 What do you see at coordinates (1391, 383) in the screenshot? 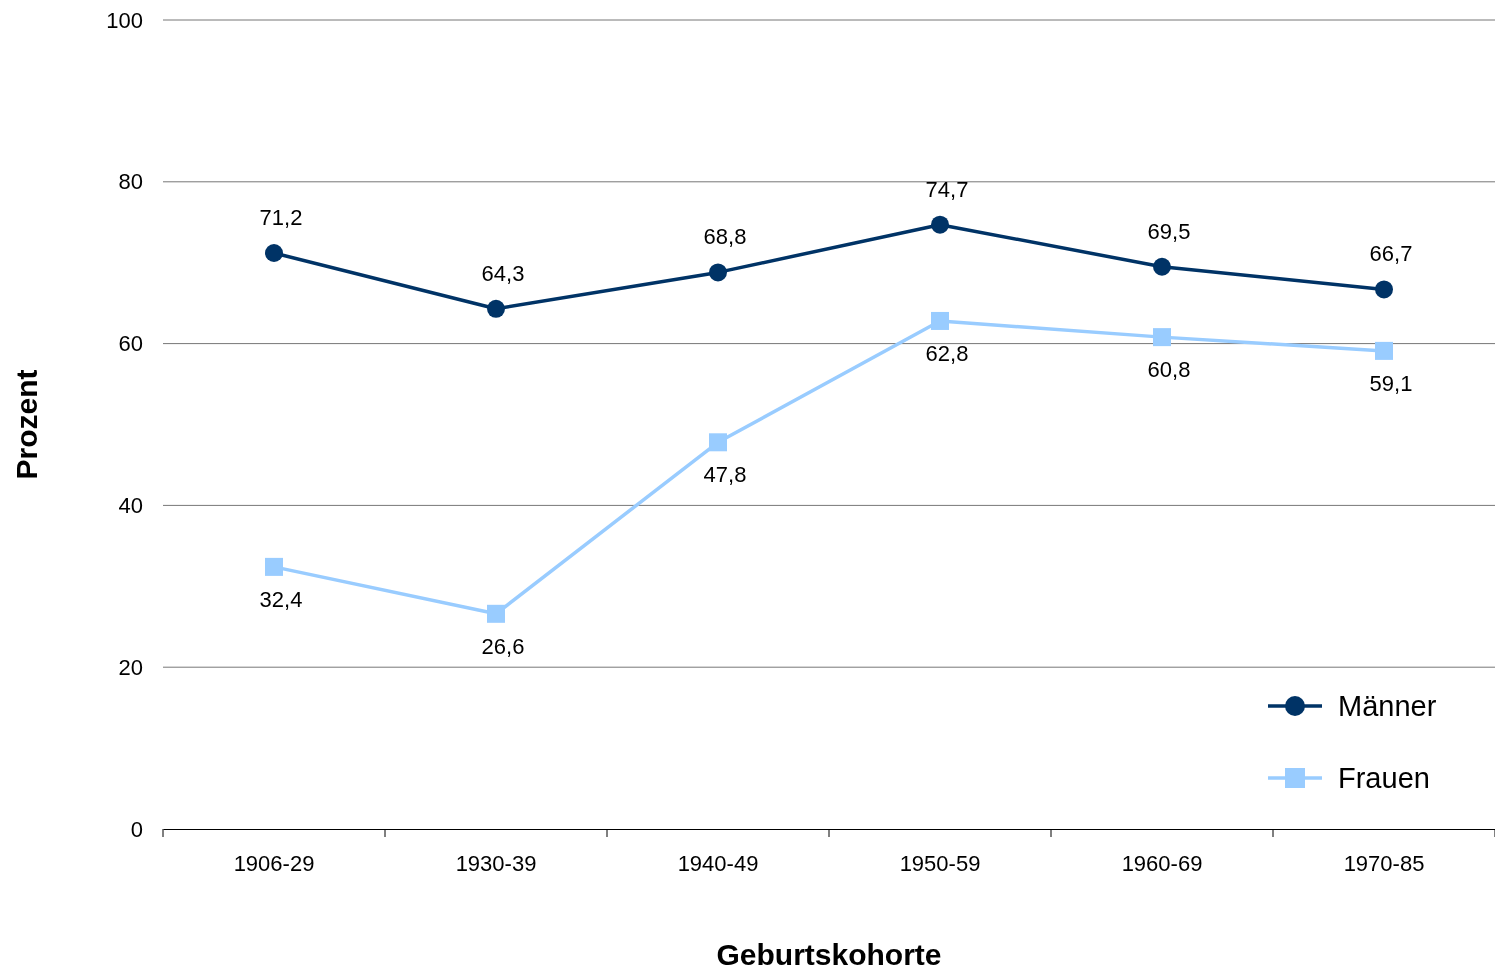
I see `data-label: 59,1` at bounding box center [1391, 383].